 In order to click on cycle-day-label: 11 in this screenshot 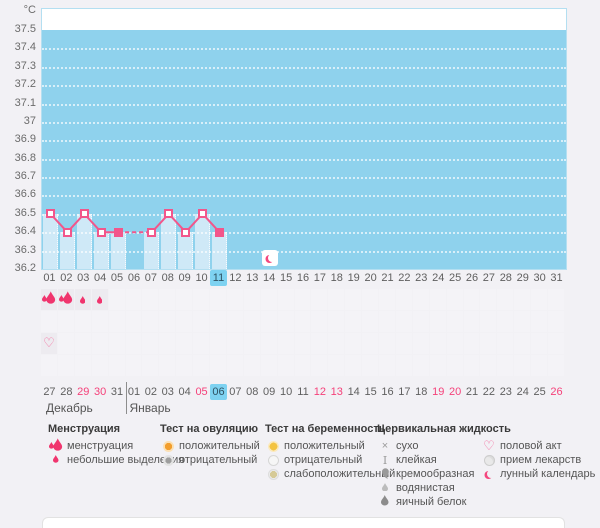, I will do `click(218, 278)`.